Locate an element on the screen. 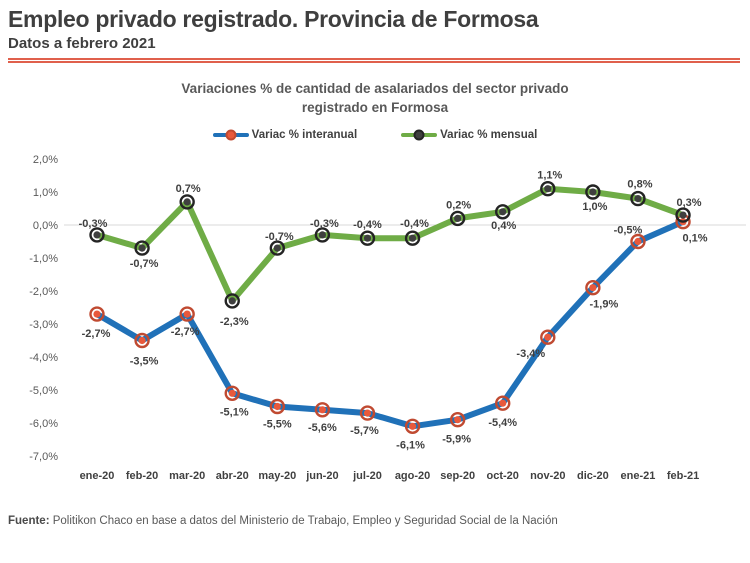 The width and height of the screenshot is (750, 563). svg-text: -7,0% is located at coordinates (43, 457).